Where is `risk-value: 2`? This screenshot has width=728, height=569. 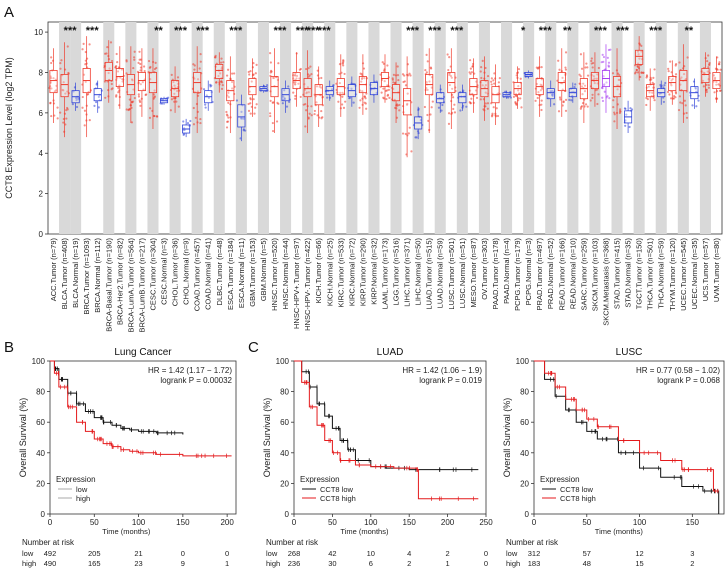
risk-value: 2 is located at coordinates (692, 563).